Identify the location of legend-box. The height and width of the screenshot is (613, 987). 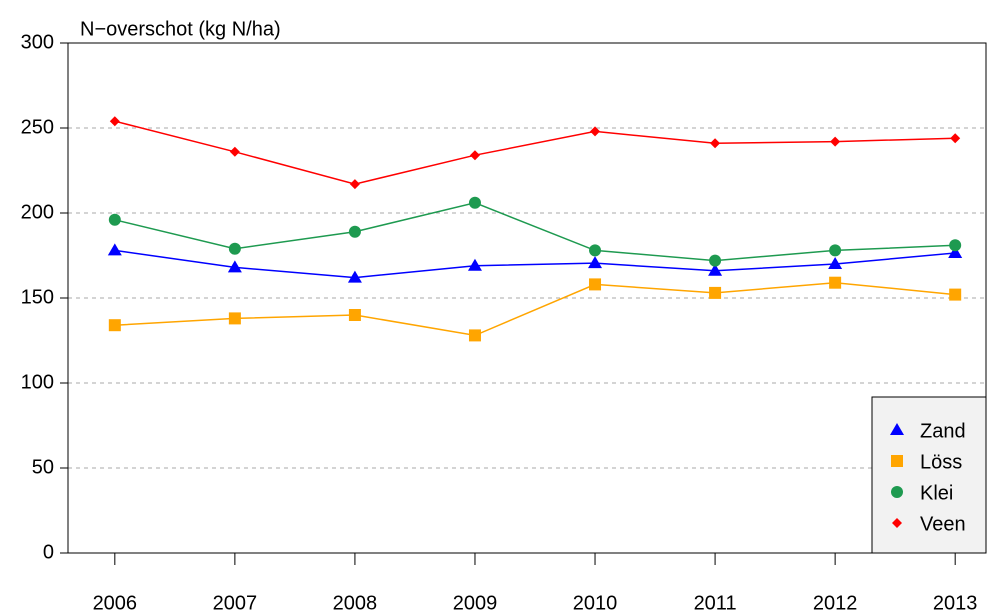
(929, 475).